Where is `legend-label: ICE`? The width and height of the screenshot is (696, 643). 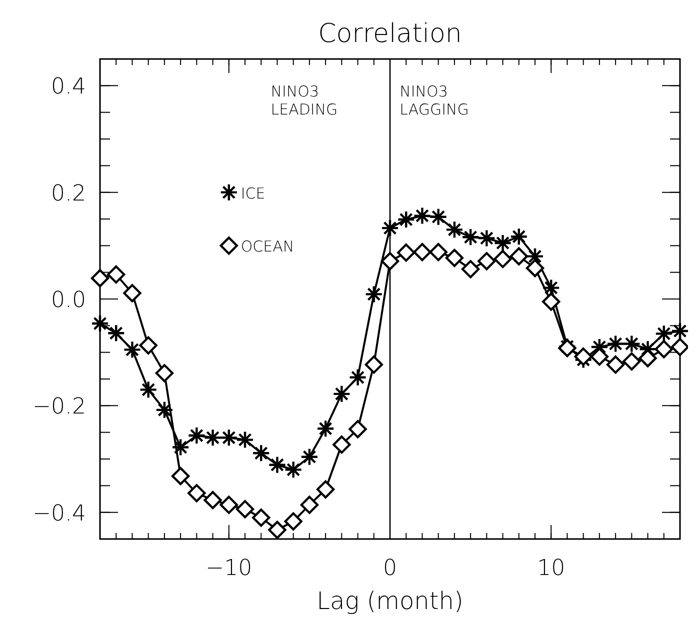
legend-label: ICE is located at coordinates (253, 193).